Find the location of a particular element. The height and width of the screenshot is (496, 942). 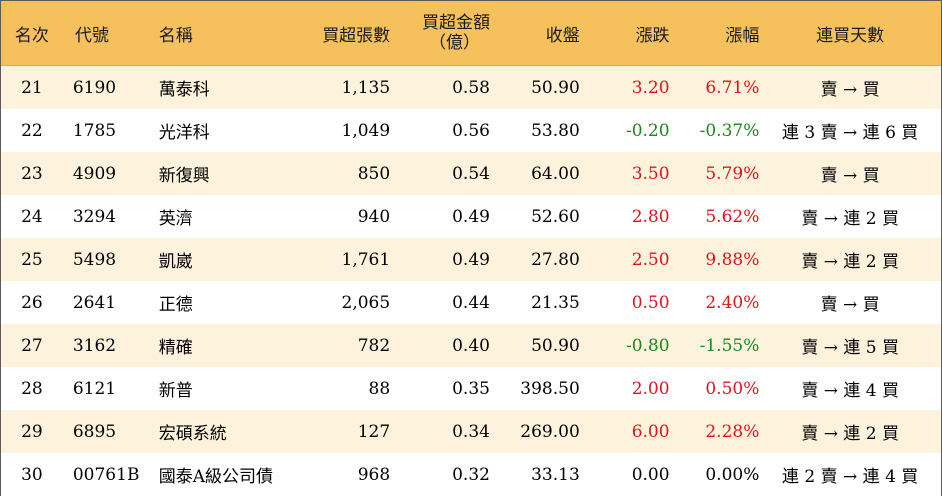

cell-change: 0.50 is located at coordinates (650, 302).